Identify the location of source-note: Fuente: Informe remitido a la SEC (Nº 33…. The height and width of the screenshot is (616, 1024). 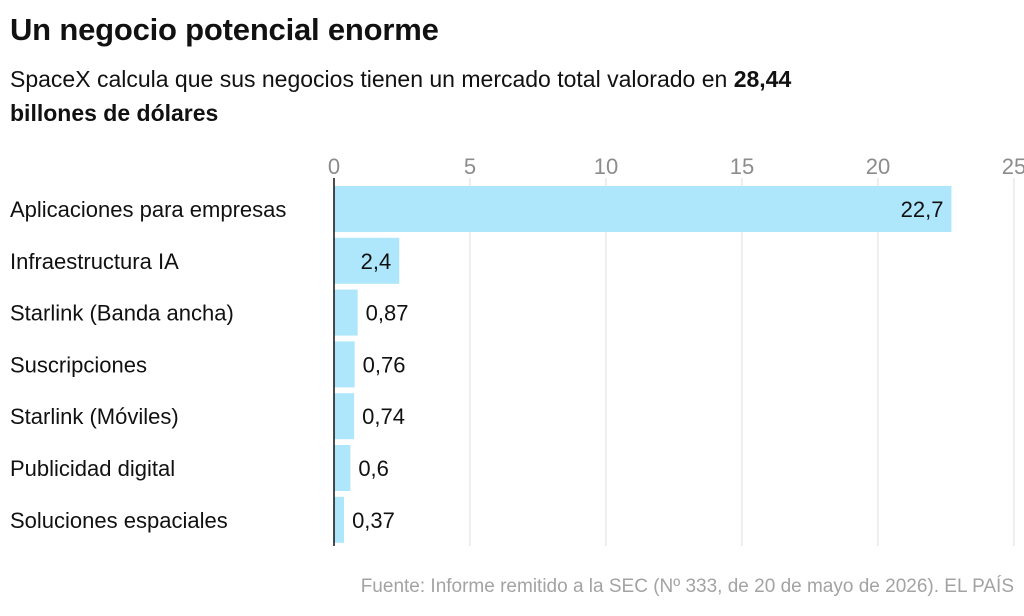
(687, 586).